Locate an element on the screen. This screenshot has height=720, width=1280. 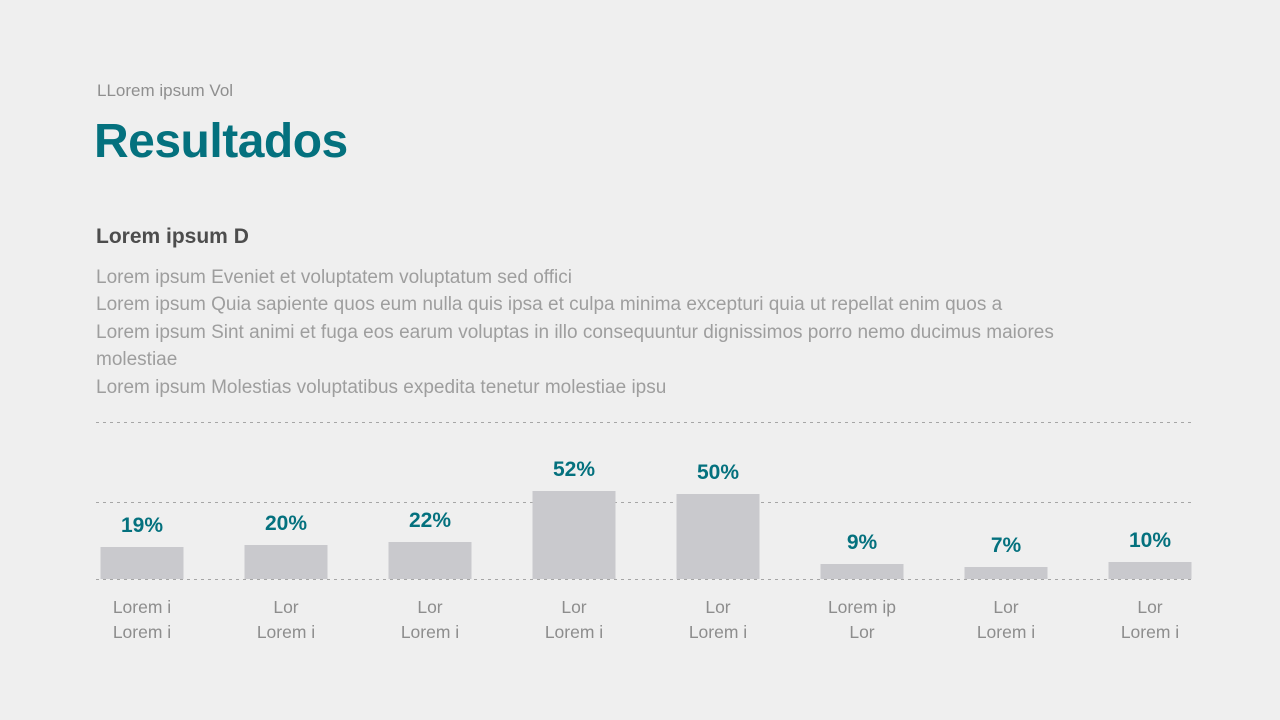
bar-column: 50% Lor Lorem i is located at coordinates (718, 552).